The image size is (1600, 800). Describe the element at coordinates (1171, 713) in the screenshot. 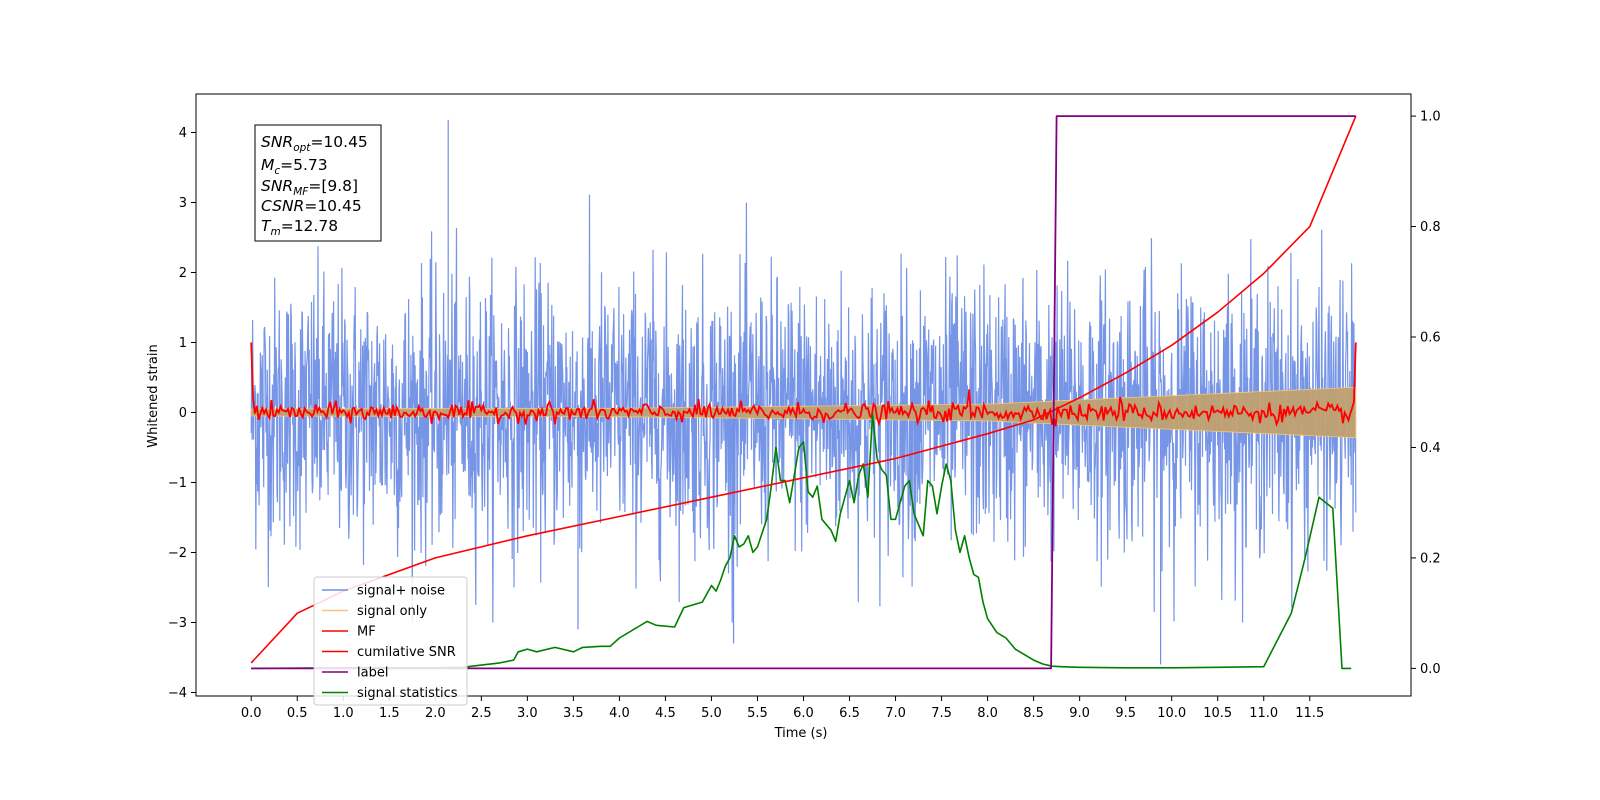

I see `x-tick-label: 10.0` at that location.